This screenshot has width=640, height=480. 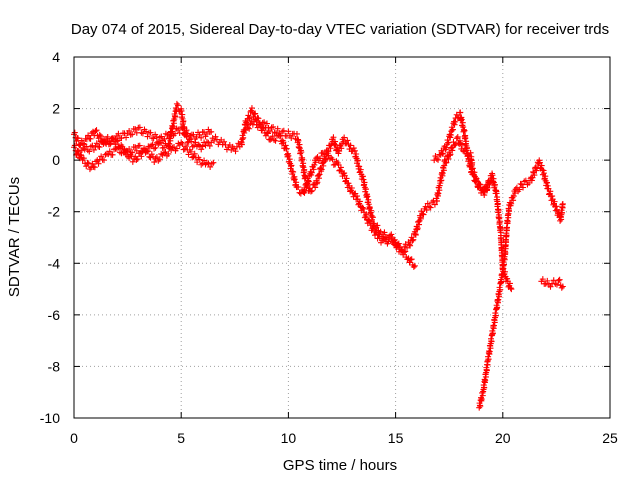 What do you see at coordinates (50, 237) in the screenshot?
I see `y-tick-labels: -10 -8 -6 -4 -2 0 2 4` at bounding box center [50, 237].